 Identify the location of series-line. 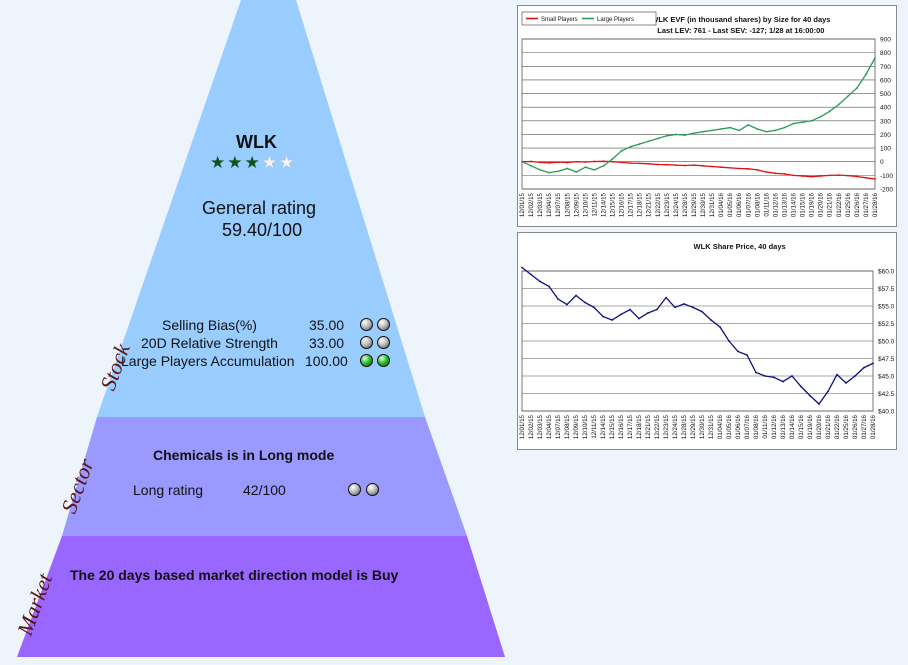
(698, 170).